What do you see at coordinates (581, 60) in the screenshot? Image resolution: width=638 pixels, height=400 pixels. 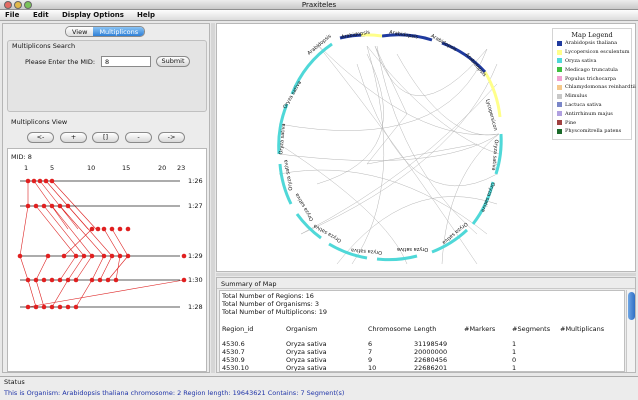 I see `legend-item-label: Oryza sativa` at bounding box center [581, 60].